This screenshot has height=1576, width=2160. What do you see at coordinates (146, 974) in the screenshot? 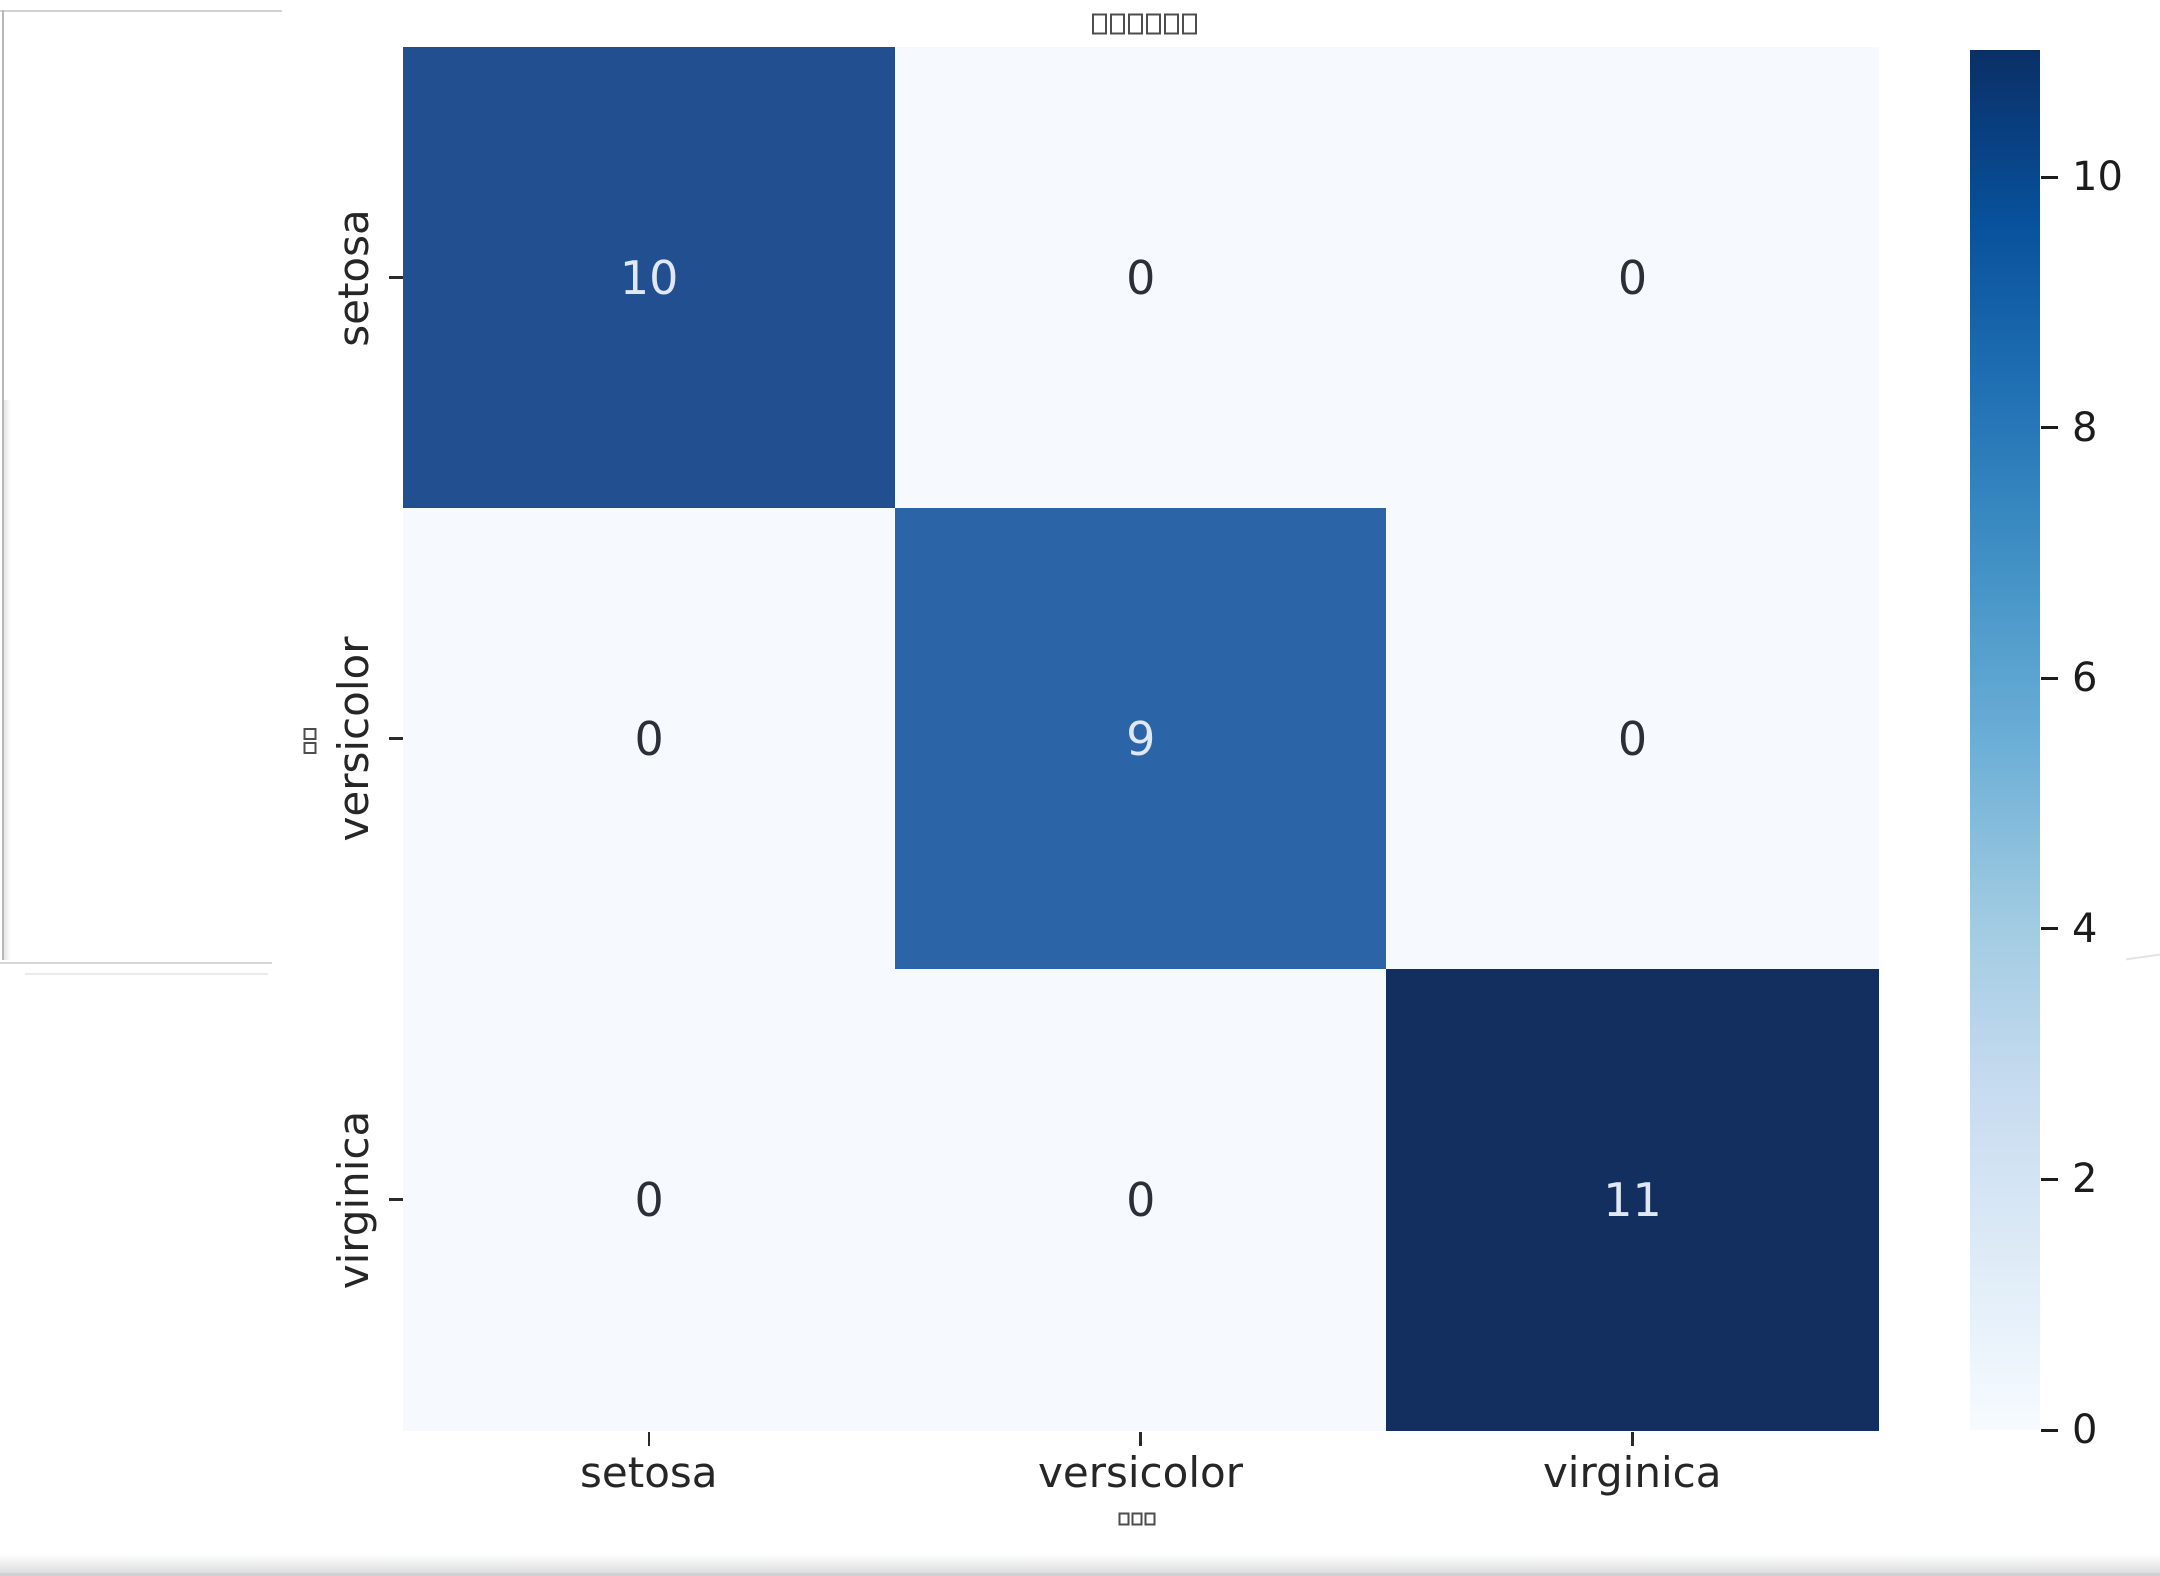
I see `window-seam-line-faint` at bounding box center [146, 974].